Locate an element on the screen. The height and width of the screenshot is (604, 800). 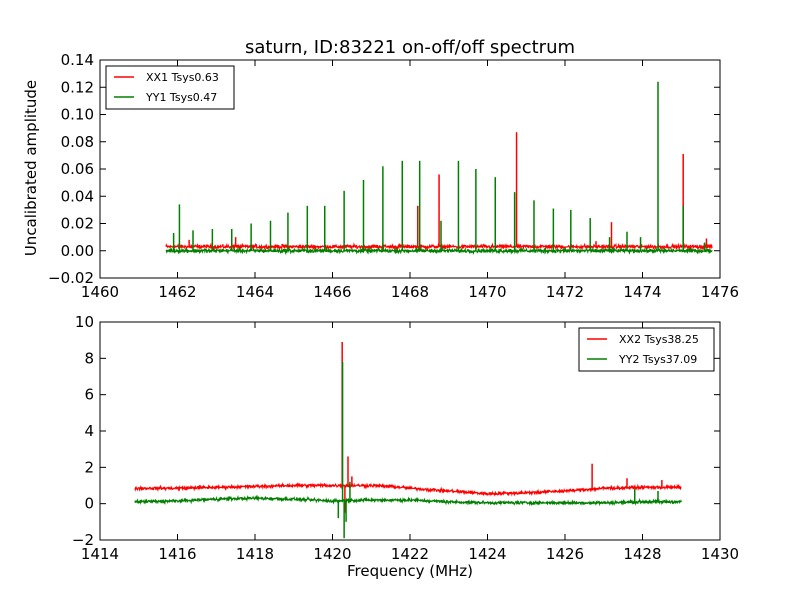
series-line-yy1 is located at coordinates (439, 251).